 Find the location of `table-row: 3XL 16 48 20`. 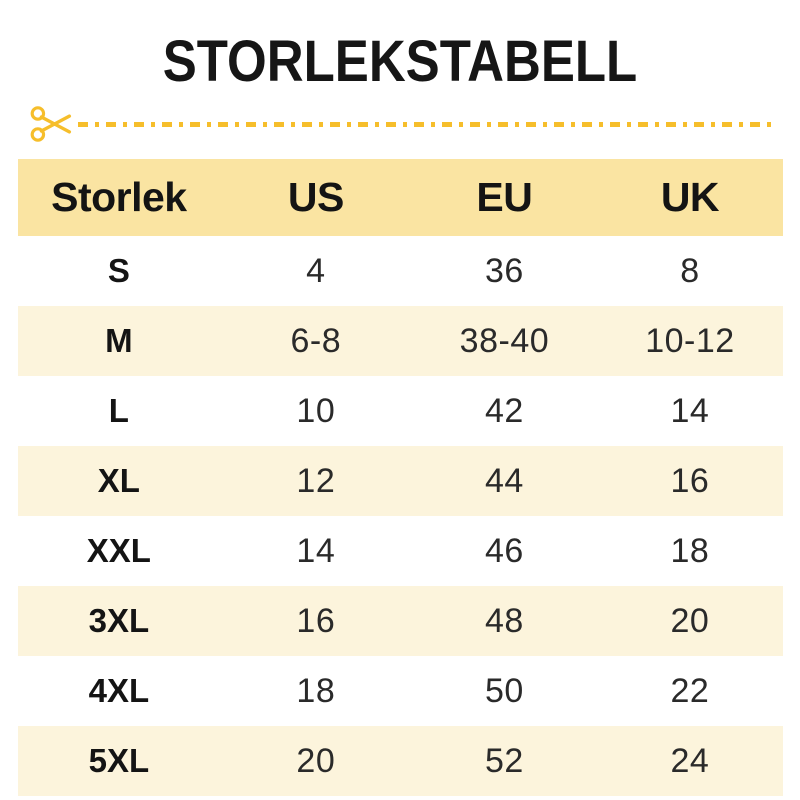

table-row: 3XL 16 48 20 is located at coordinates (400, 621).